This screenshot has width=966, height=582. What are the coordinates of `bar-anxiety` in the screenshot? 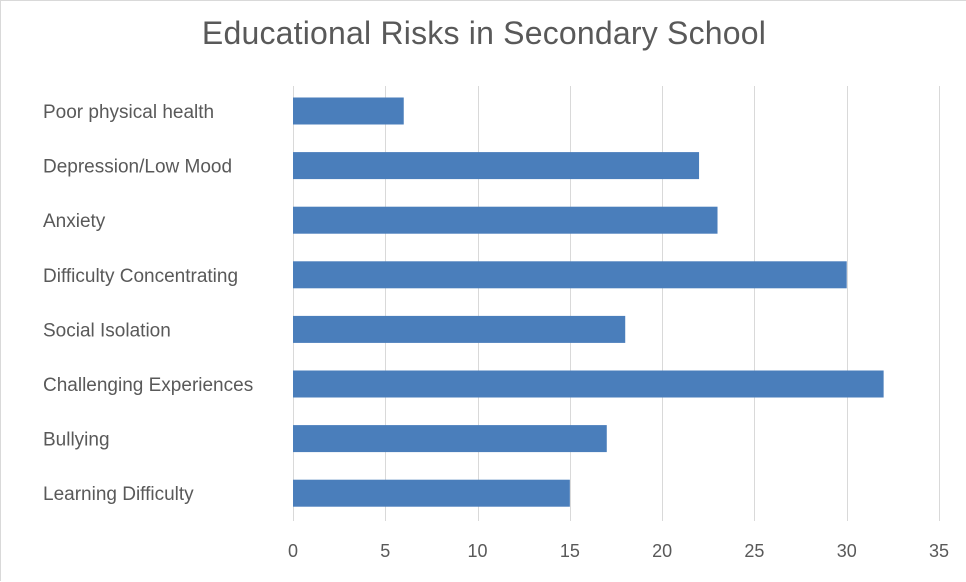 It's located at (505, 220).